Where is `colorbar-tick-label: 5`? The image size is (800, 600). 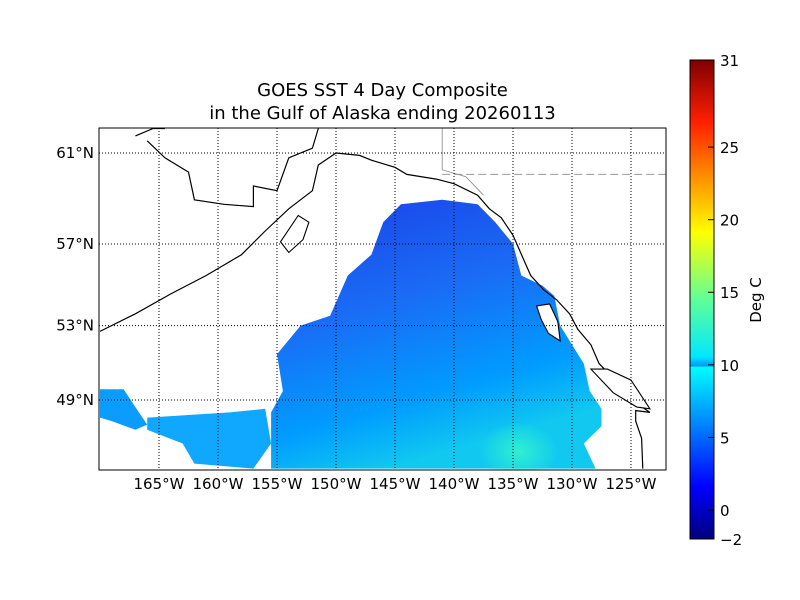 colorbar-tick-label: 5 is located at coordinates (725, 438).